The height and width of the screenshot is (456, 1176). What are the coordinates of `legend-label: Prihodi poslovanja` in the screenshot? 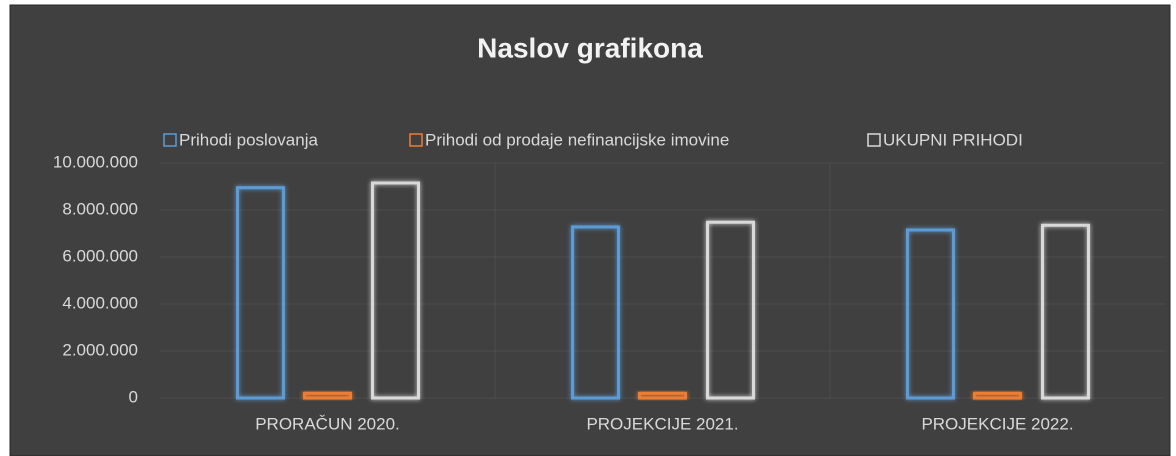 It's located at (248, 139).